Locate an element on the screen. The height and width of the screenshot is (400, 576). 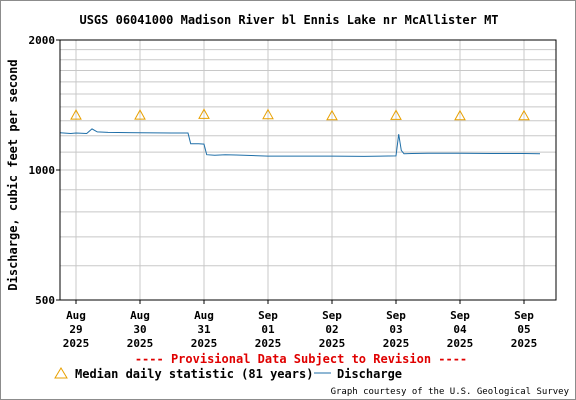
x-tick-label: 05 is located at coordinates (523, 329).